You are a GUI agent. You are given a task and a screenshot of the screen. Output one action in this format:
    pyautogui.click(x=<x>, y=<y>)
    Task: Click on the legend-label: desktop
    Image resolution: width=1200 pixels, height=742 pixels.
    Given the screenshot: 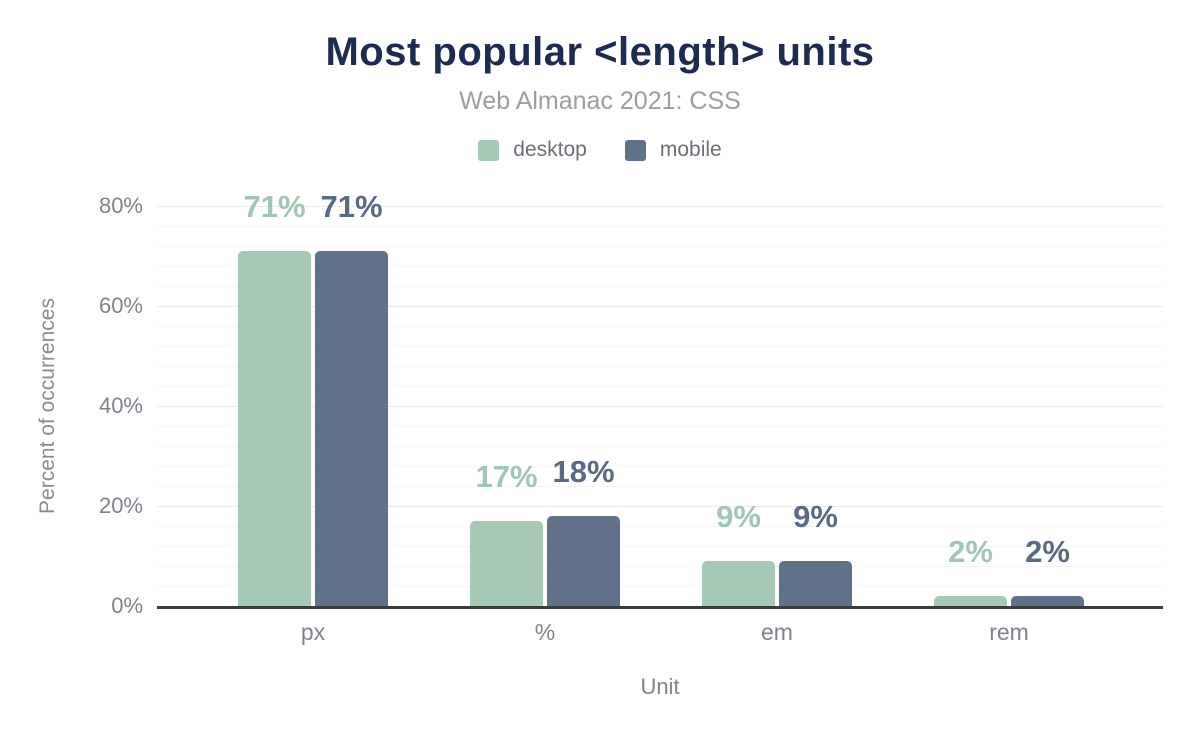 What is the action you would take?
    pyautogui.click(x=550, y=149)
    